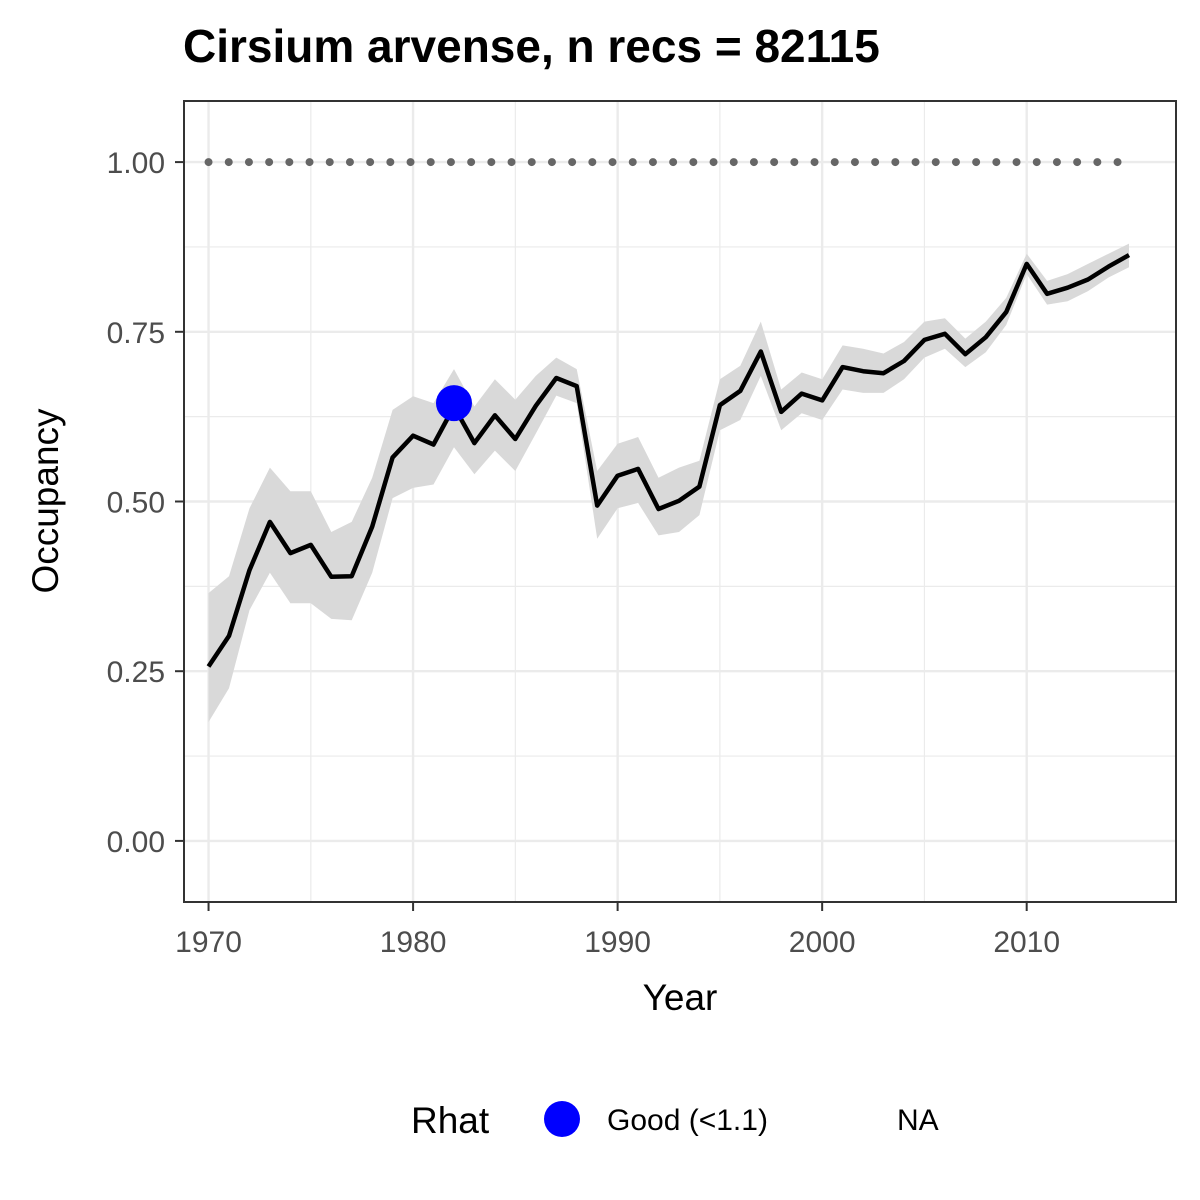 The image size is (1200, 1200). What do you see at coordinates (562, 1119) in the screenshot?
I see `legend-key-good` at bounding box center [562, 1119].